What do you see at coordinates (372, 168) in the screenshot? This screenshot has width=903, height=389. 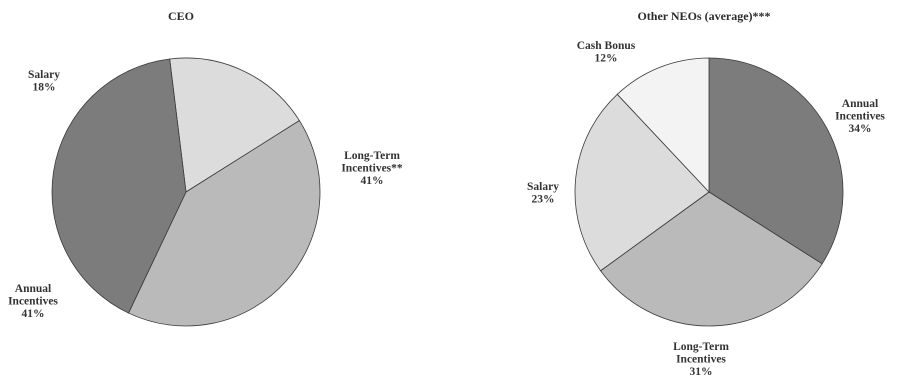 I see `slice-label-long-term-incentives: Long-Term Incentives** 41%` at bounding box center [372, 168].